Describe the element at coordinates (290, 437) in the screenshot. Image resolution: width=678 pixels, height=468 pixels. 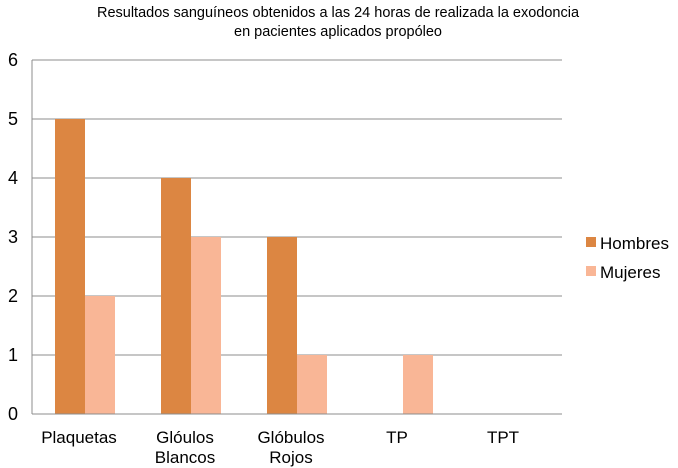
I see `x-category-label: Glóbulos` at that location.